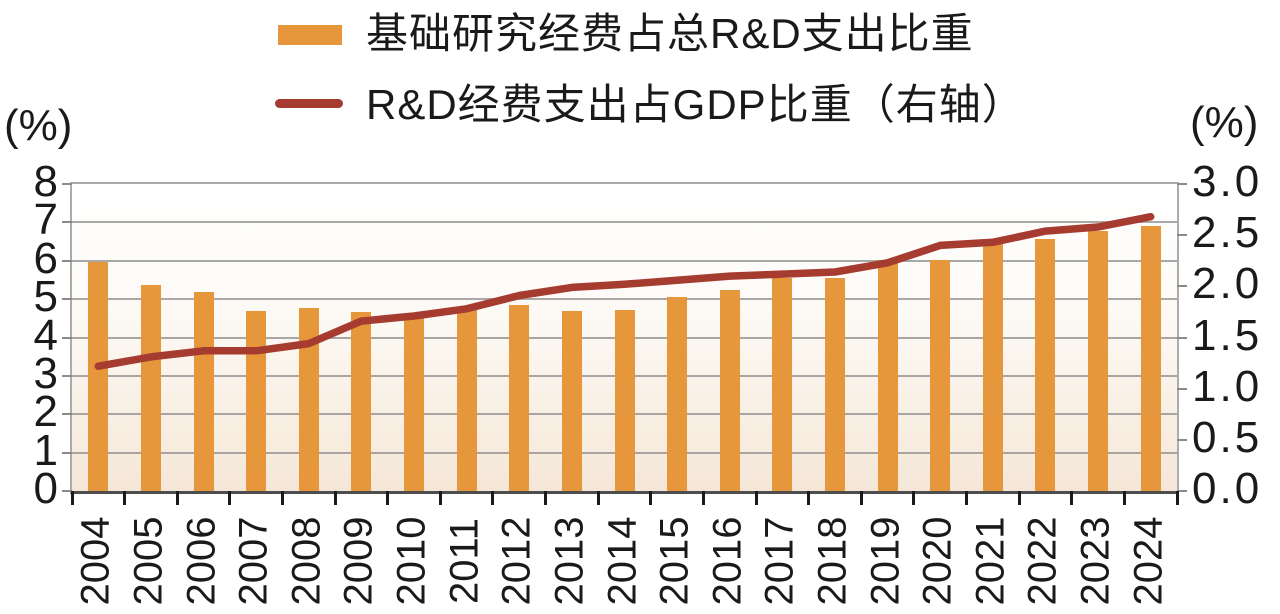 Image resolution: width=1280 pixels, height=614 pixels. What do you see at coordinates (148, 561) in the screenshot?
I see `x-axis-label-2005: 2005` at bounding box center [148, 561].